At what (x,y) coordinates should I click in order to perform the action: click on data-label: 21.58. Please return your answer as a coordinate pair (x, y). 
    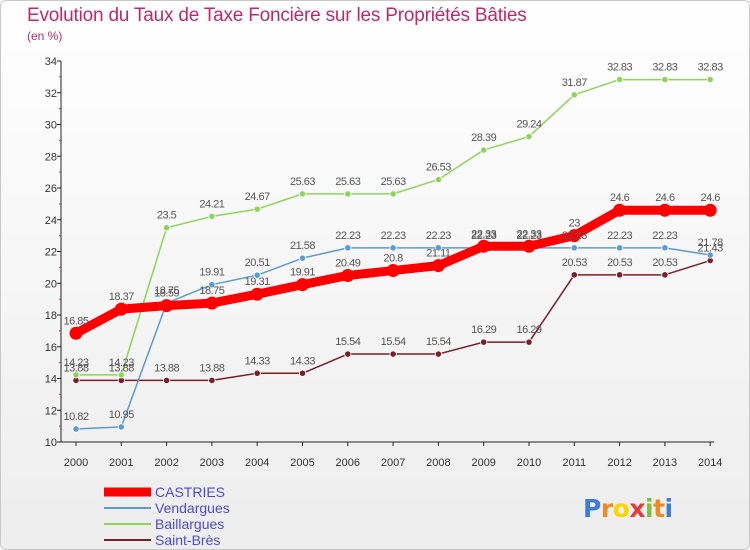
    Looking at the image, I should click on (302, 246).